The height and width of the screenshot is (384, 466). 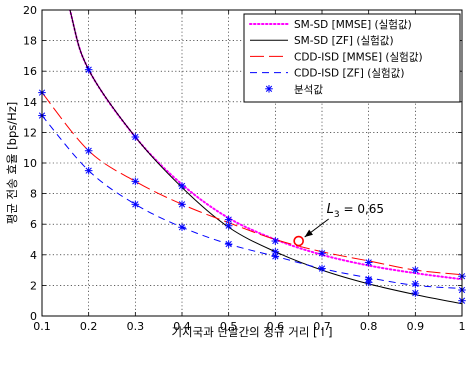 What do you see at coordinates (322, 326) in the screenshot?
I see `x-tick-label: 0.7` at bounding box center [322, 326].